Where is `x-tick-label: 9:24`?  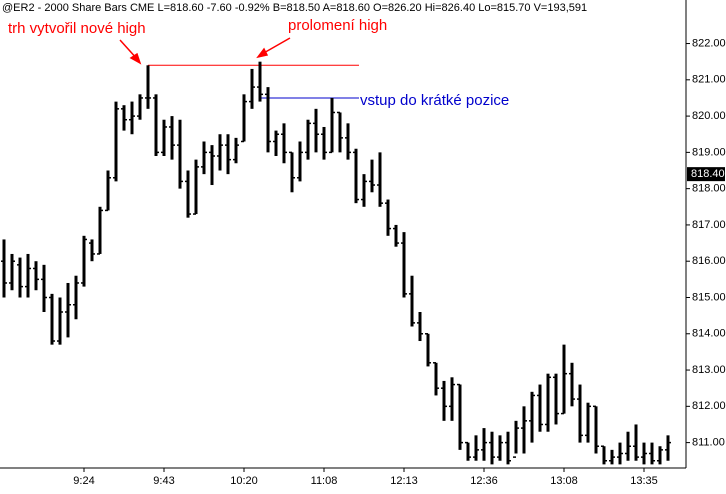 x-tick-label: 9:24 is located at coordinates (83, 481).